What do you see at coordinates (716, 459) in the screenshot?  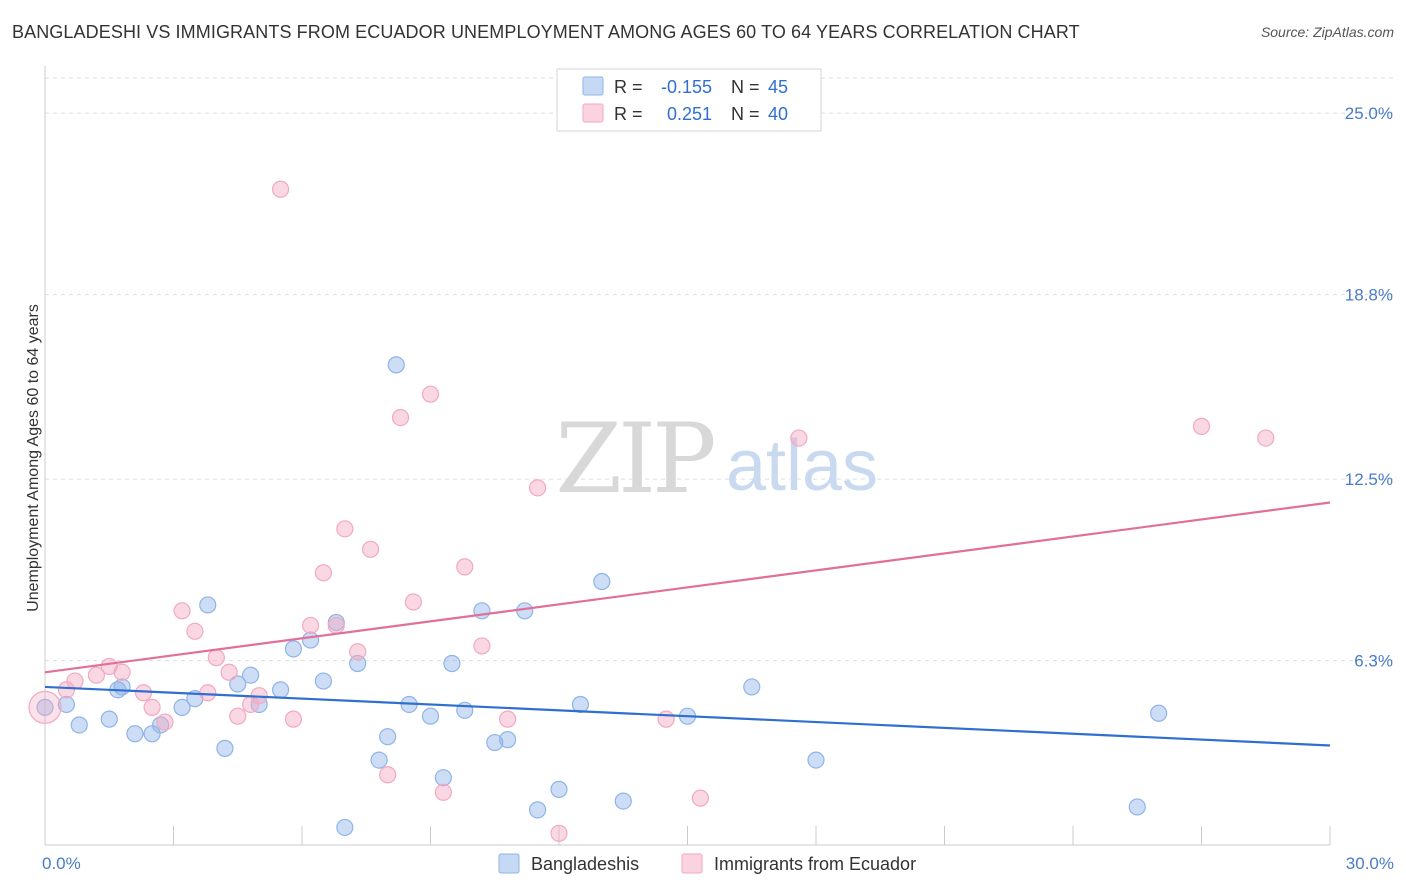 I see `watermark: ZIP atlas` at bounding box center [716, 459].